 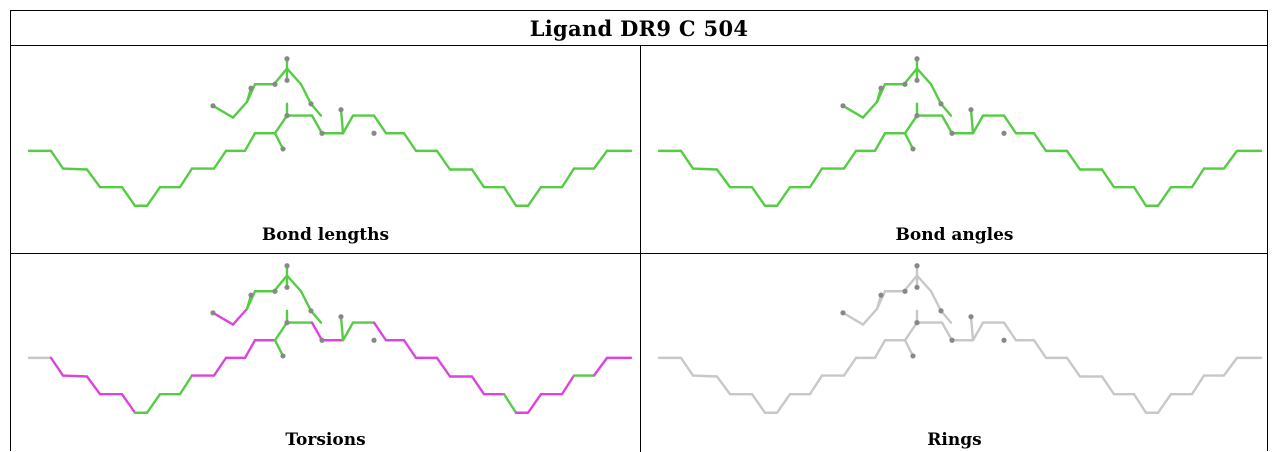 What do you see at coordinates (639, 253) in the screenshot?
I see `row-divider` at bounding box center [639, 253].